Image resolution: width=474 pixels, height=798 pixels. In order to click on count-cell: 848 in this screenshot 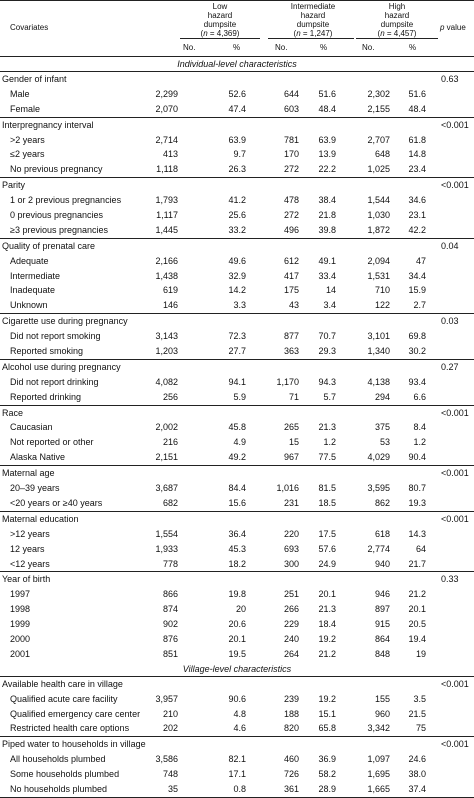, I will do `click(382, 653)`.